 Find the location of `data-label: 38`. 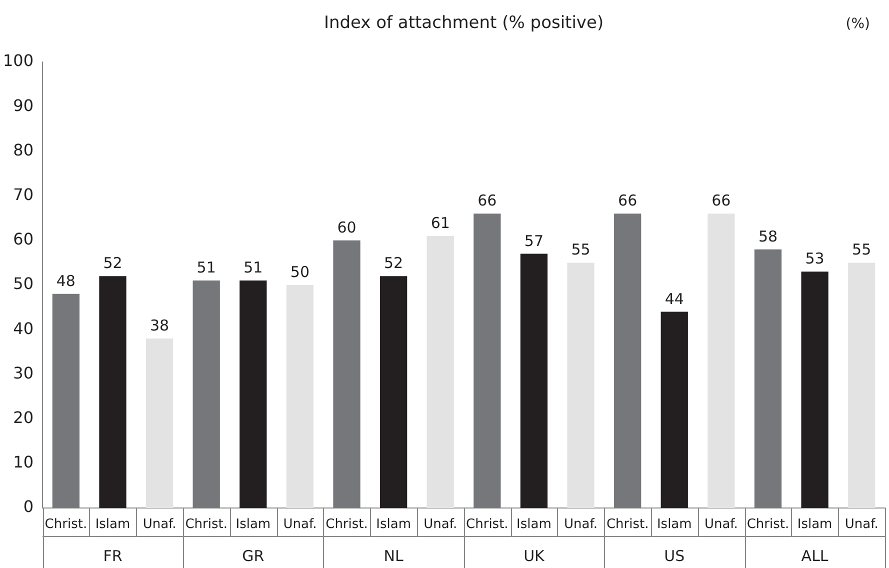

data-label: 38 is located at coordinates (160, 325).